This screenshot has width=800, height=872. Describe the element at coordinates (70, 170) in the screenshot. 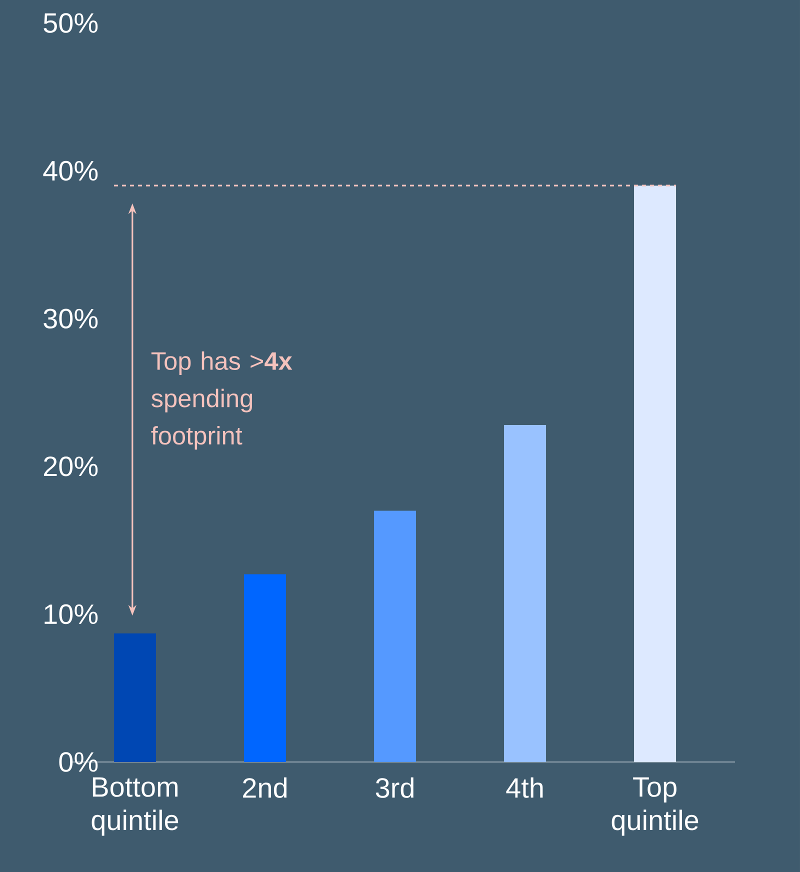

I see `y-tick-label: 40%` at that location.